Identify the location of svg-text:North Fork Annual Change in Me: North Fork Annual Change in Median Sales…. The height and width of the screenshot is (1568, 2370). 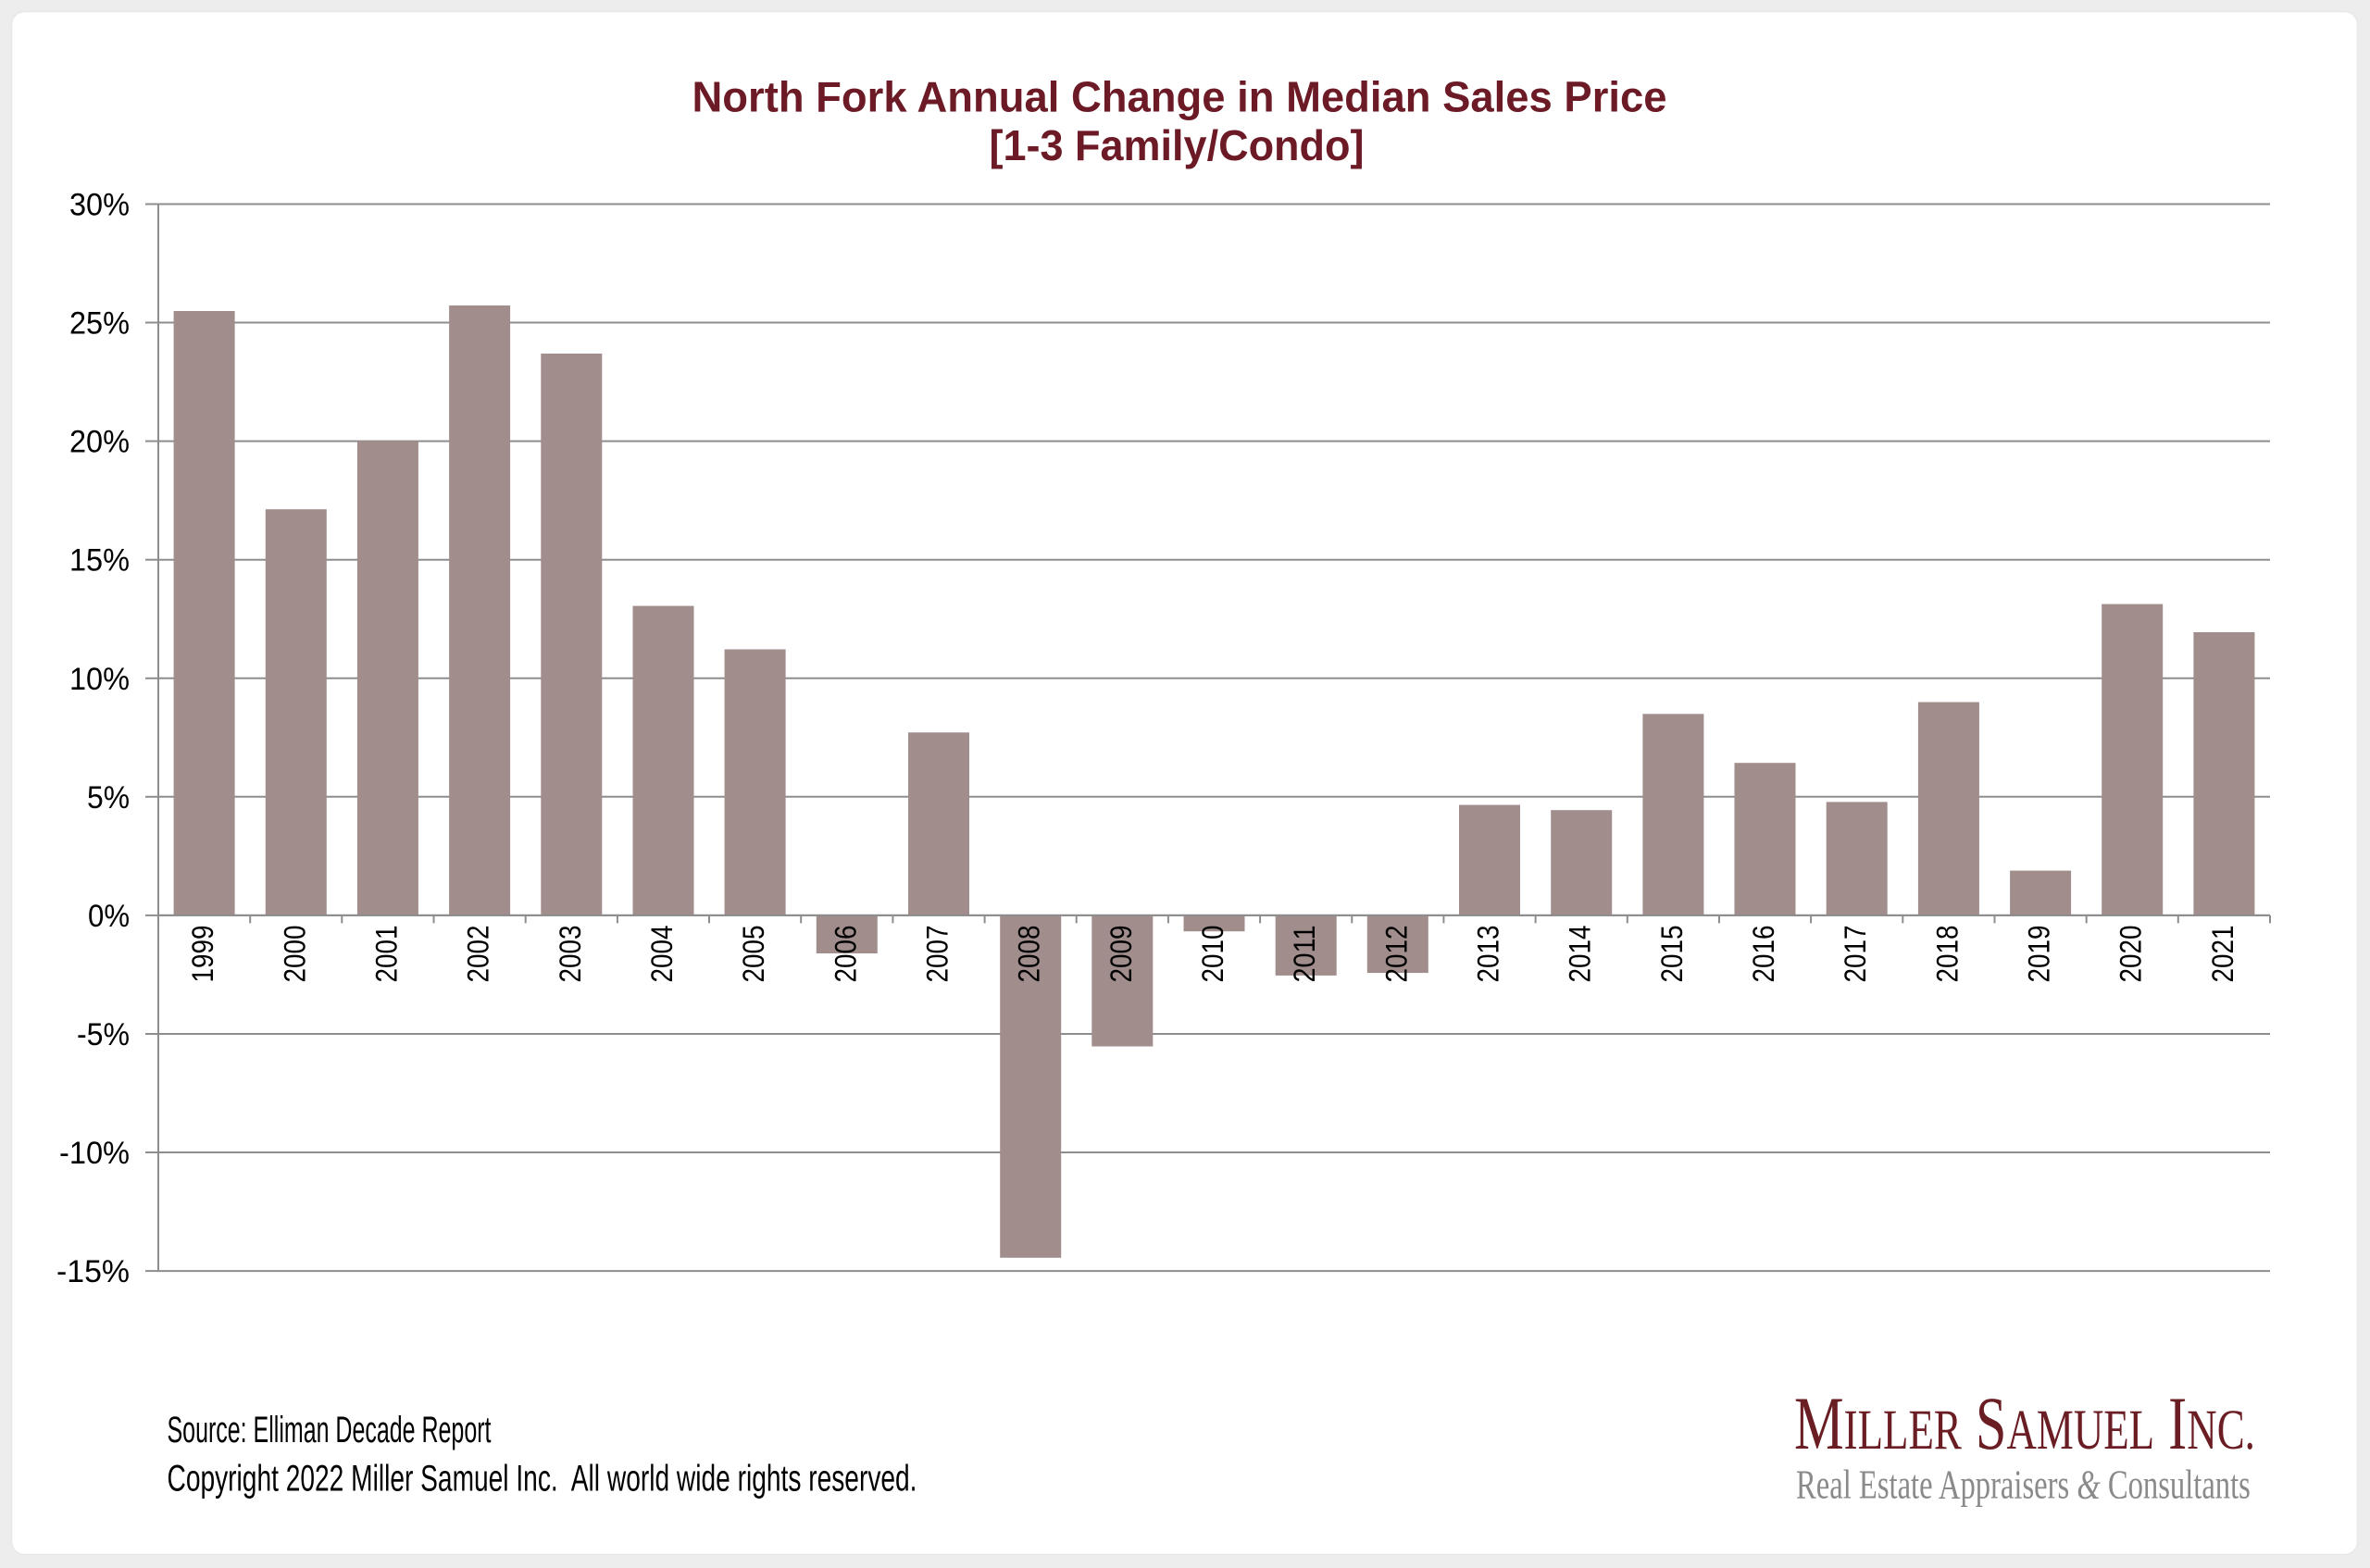
(1179, 97).